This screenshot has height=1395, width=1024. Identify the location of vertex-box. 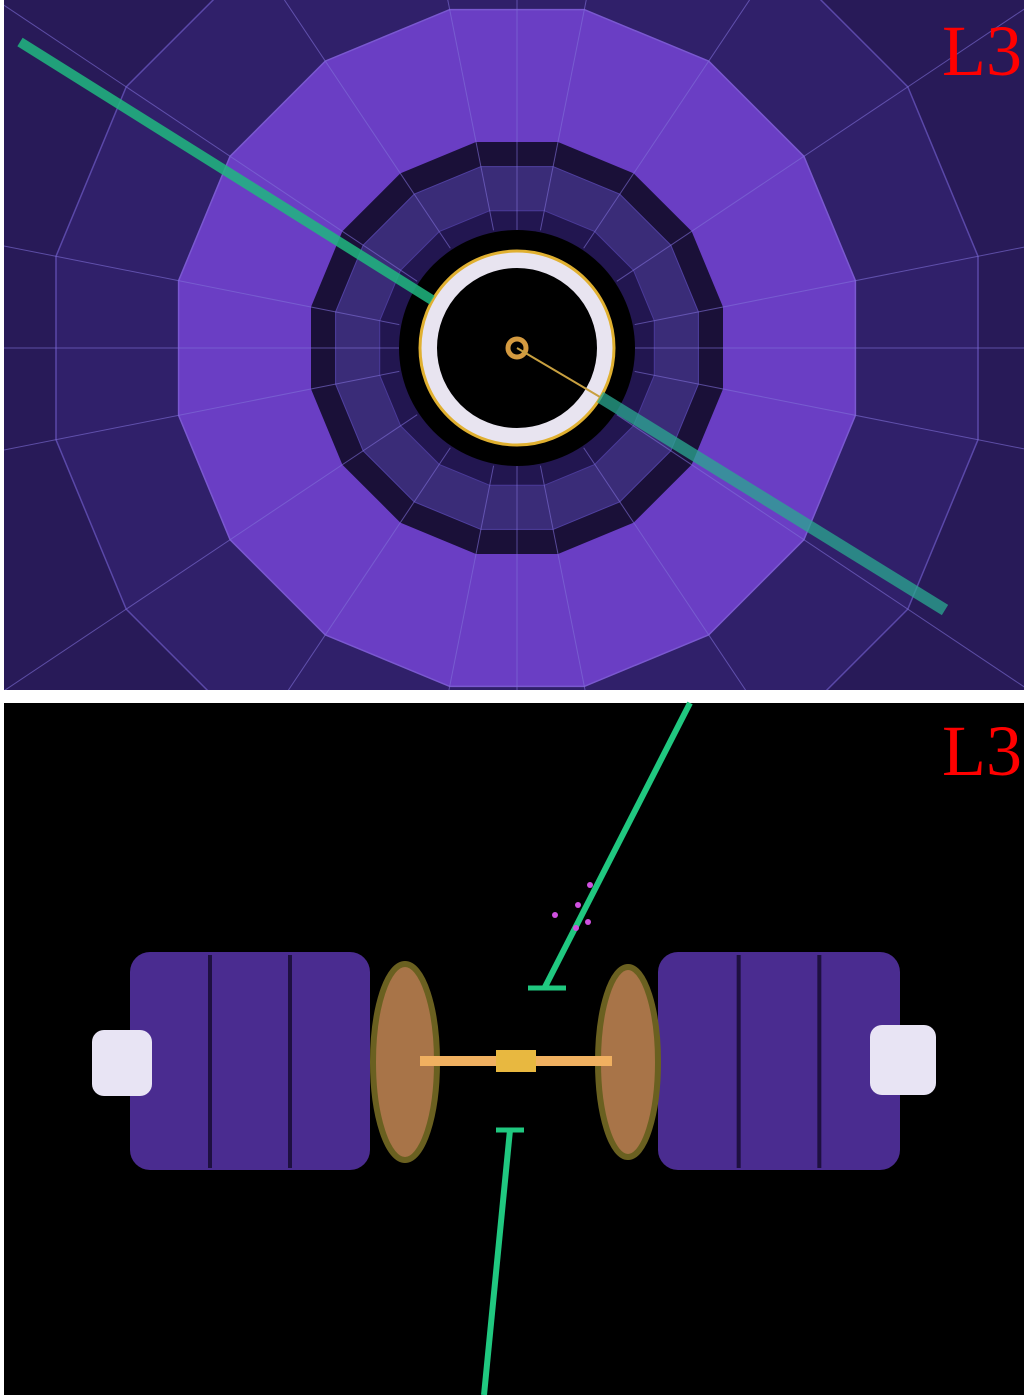
(516, 1061).